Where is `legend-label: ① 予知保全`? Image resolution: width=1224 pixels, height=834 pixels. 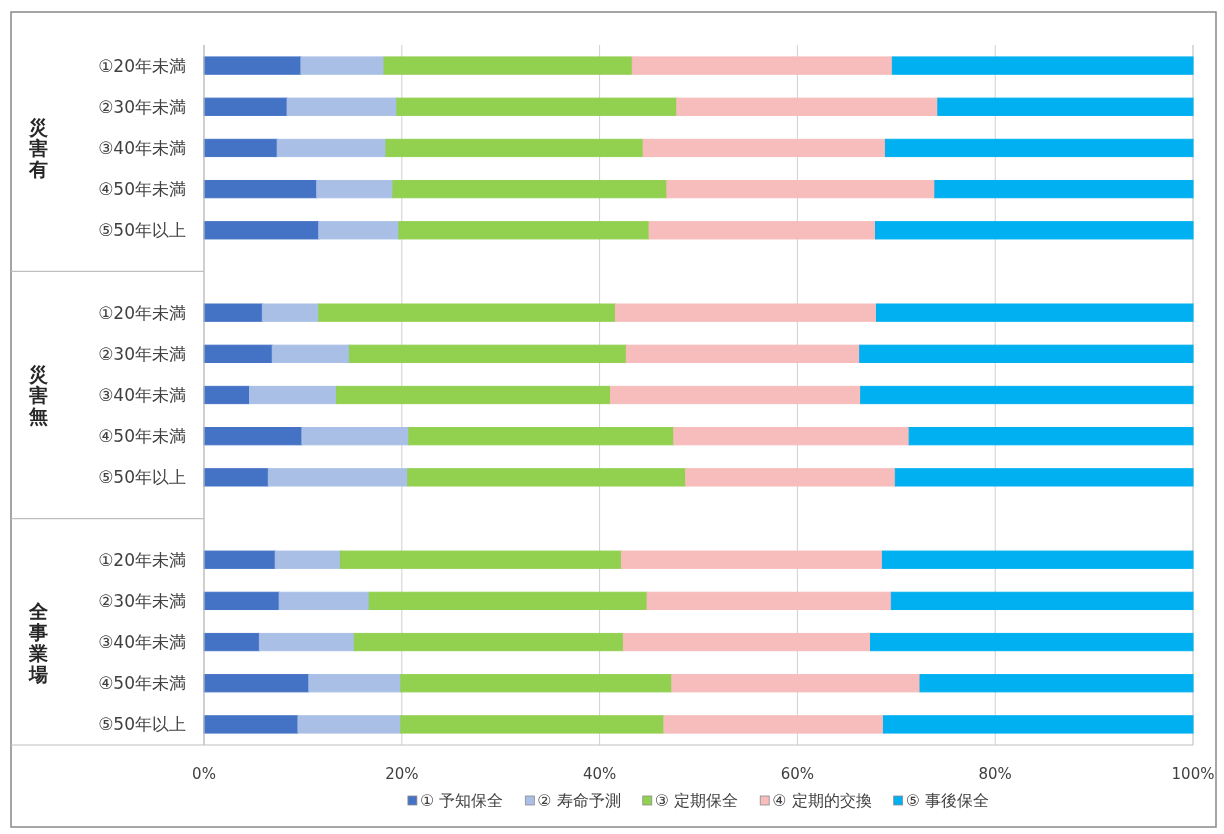 legend-label: ① 予知保全 is located at coordinates (461, 800).